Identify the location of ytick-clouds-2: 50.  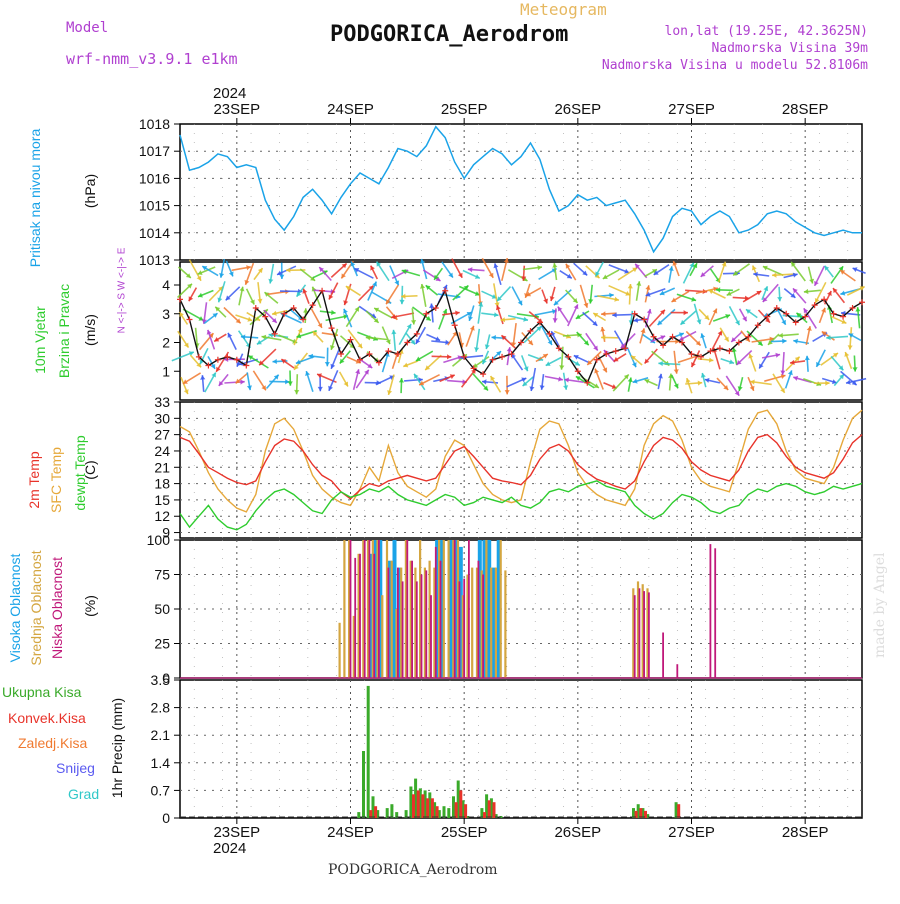
(162, 609).